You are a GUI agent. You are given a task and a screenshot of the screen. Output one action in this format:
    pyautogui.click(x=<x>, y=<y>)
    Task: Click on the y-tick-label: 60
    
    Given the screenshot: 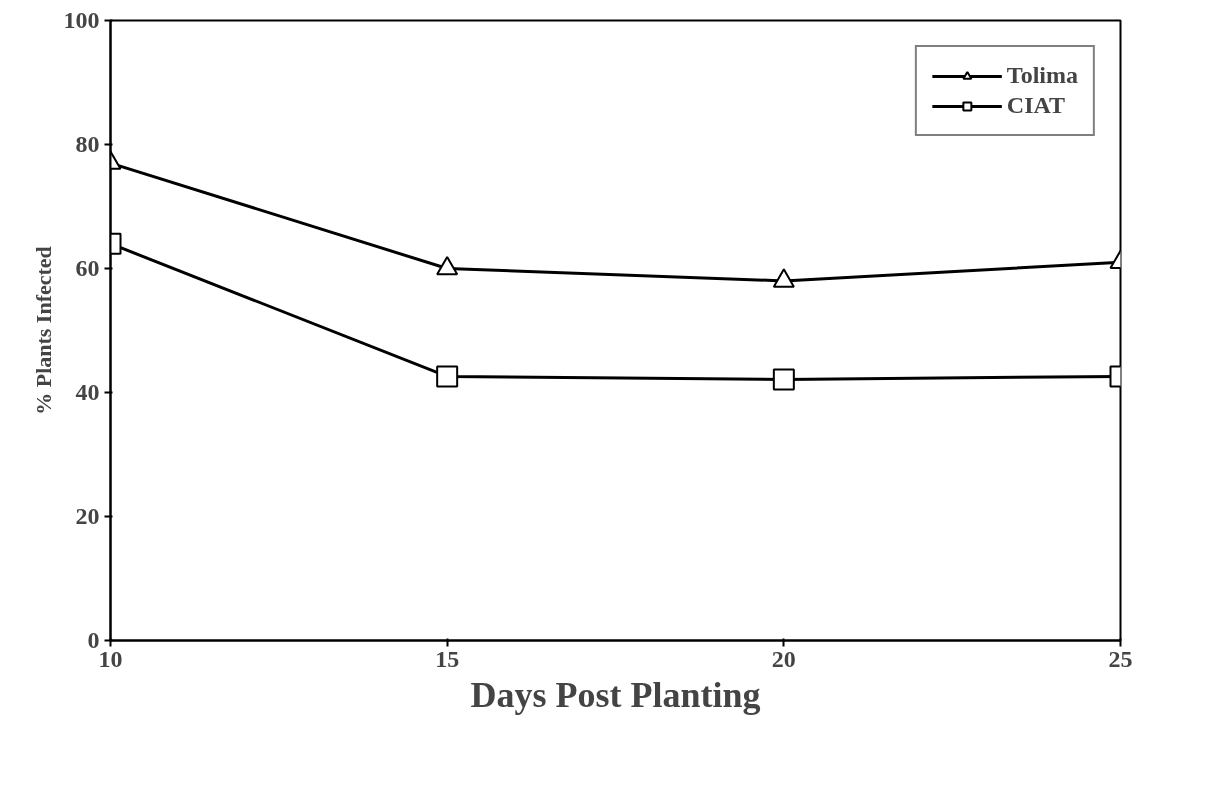 What is the action you would take?
    pyautogui.click(x=87, y=268)
    